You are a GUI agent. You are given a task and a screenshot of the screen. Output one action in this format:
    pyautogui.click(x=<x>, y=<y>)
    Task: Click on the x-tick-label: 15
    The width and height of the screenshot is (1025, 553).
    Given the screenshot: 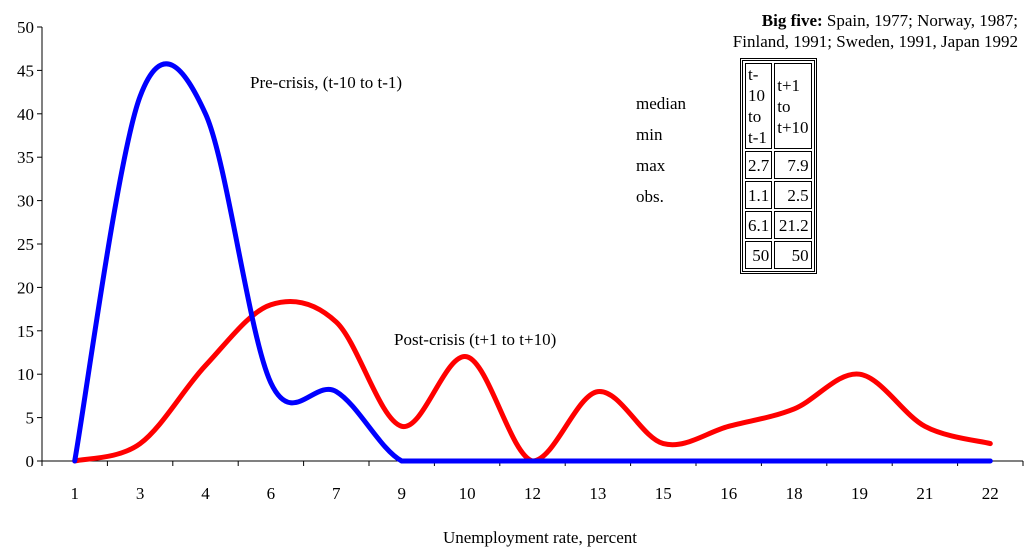 What is the action you would take?
    pyautogui.click(x=663, y=493)
    